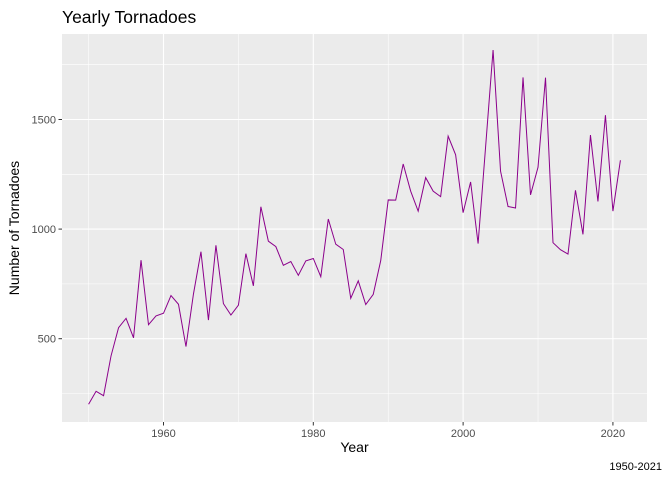 Image resolution: width=672 pixels, height=480 pixels. I want to click on x-axis-ticks: 1960 1980 2000 2020, so click(388, 431).